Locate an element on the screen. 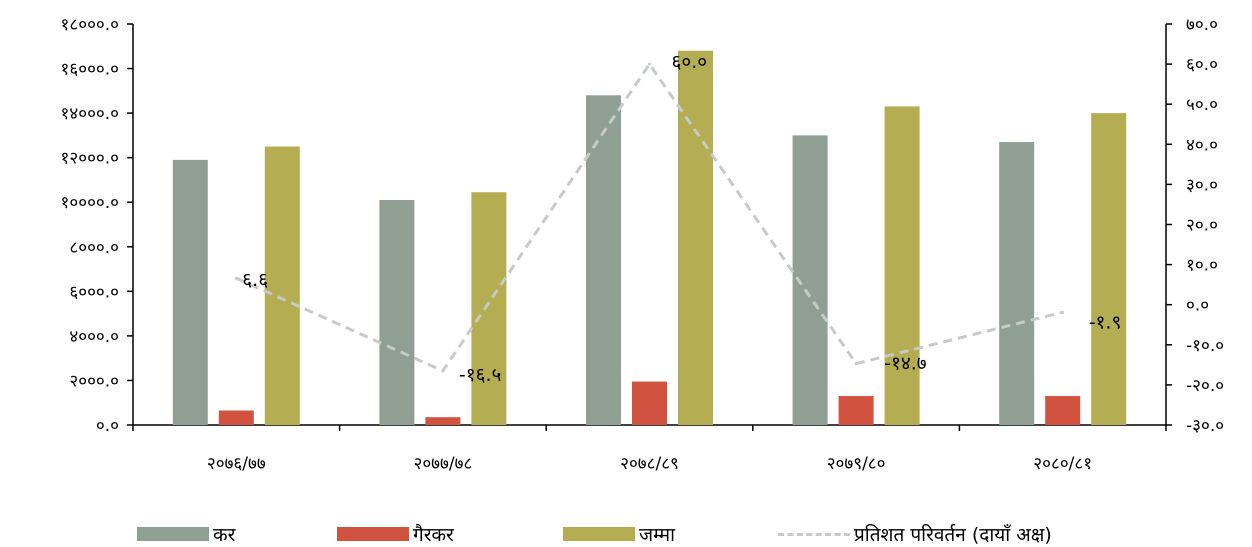 Image resolution: width=1252 pixels, height=547 pixels. x-tick-label: २०७९/८० is located at coordinates (856, 464).